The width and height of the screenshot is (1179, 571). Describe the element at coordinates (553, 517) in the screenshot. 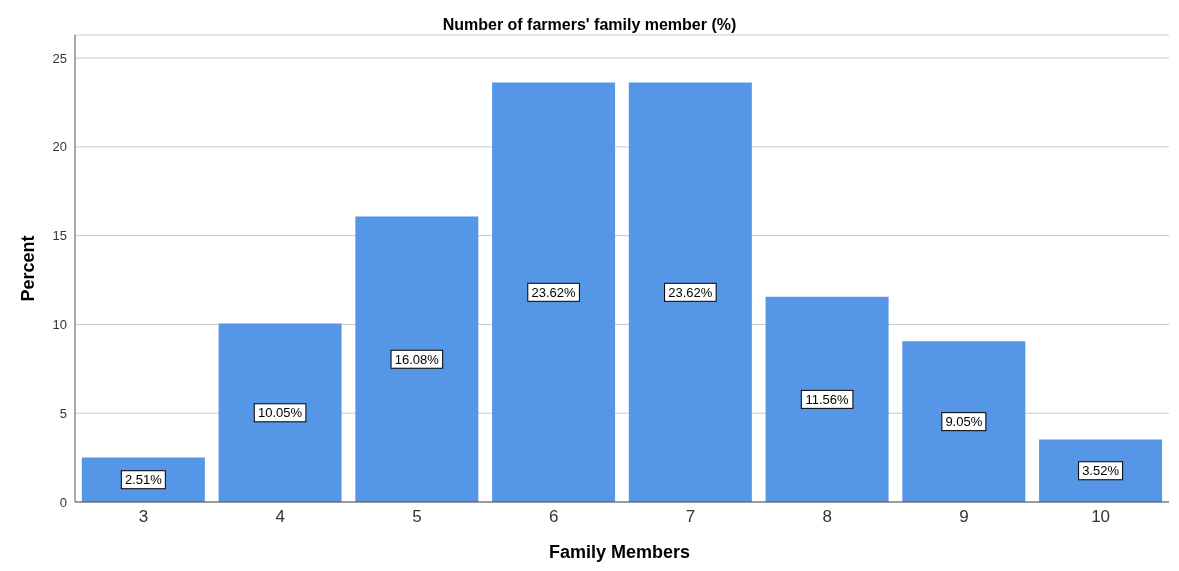

I see `x-tick-label: 6` at that location.